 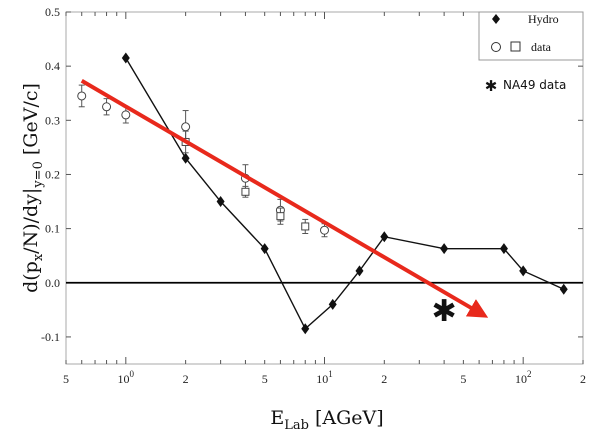 What do you see at coordinates (52, 283) in the screenshot?
I see `y-tick-label: 0.0` at bounding box center [52, 283].